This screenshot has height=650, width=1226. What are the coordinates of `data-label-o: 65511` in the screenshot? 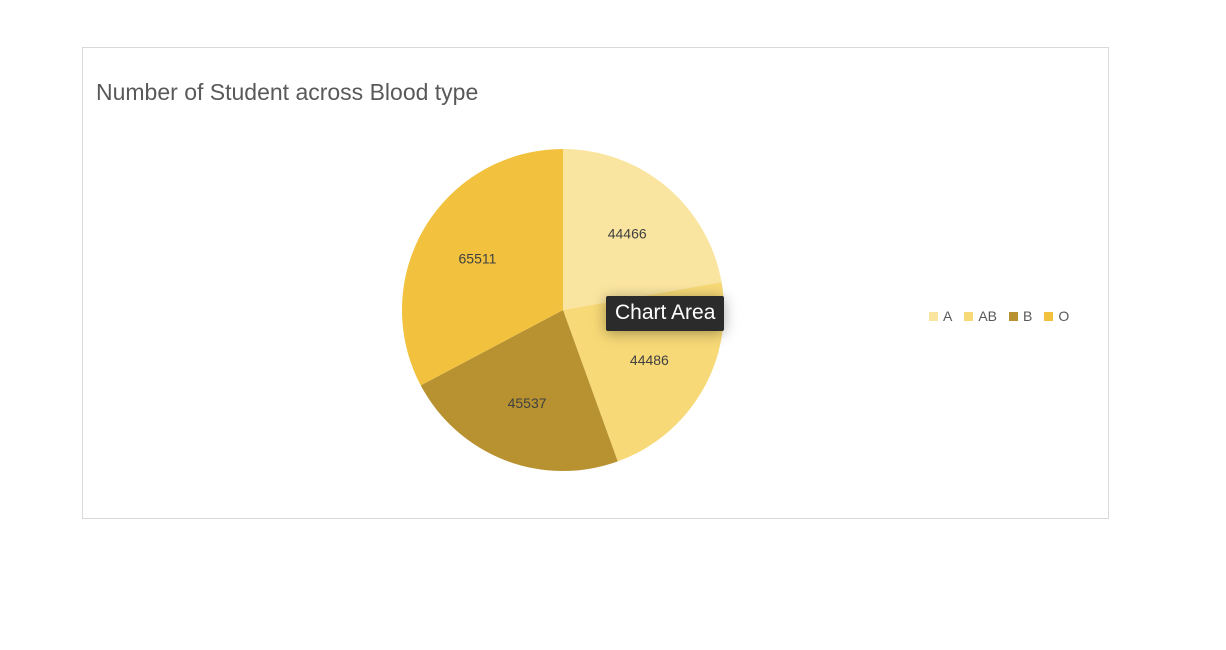 It's located at (478, 259).